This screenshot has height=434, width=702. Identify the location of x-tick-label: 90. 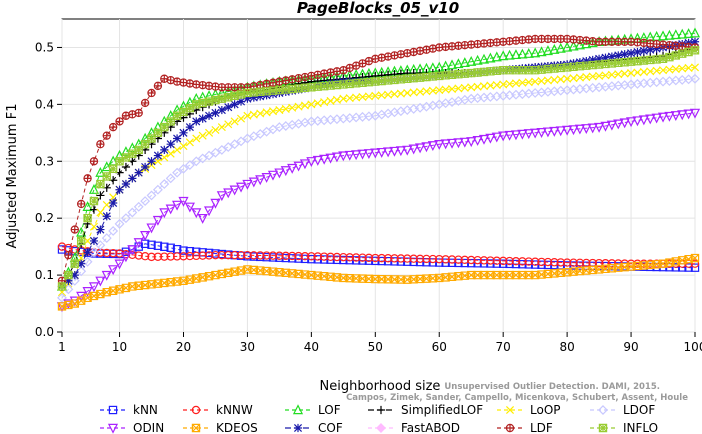
(630, 347).